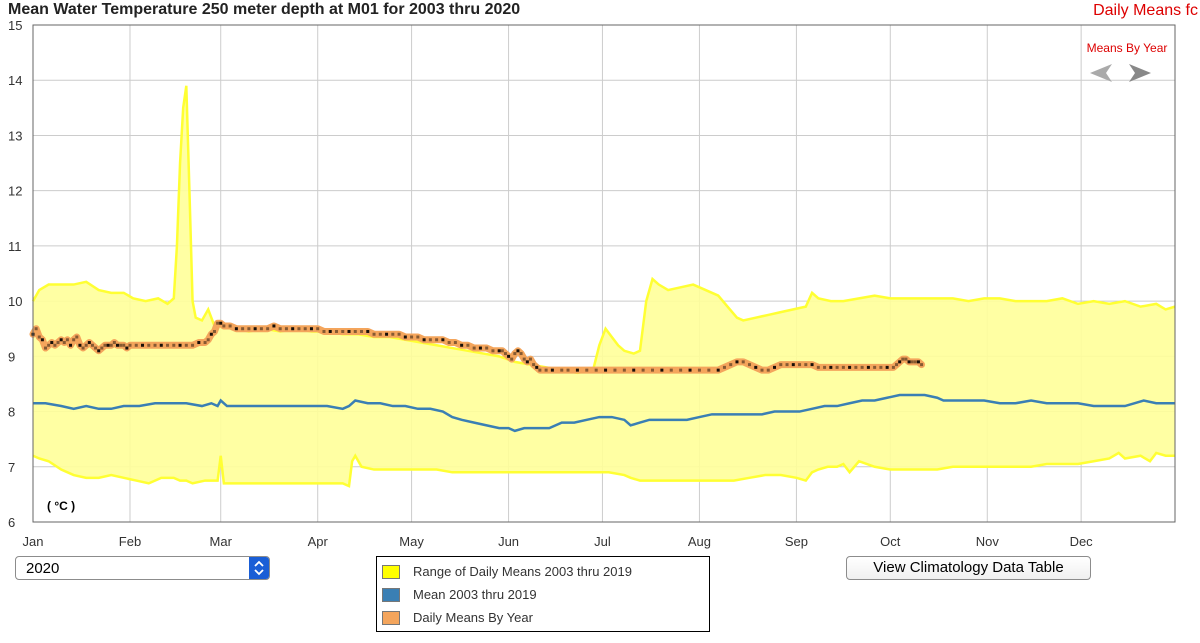 The width and height of the screenshot is (1200, 643). What do you see at coordinates (699, 541) in the screenshot?
I see `x-tick-label: Aug` at bounding box center [699, 541].